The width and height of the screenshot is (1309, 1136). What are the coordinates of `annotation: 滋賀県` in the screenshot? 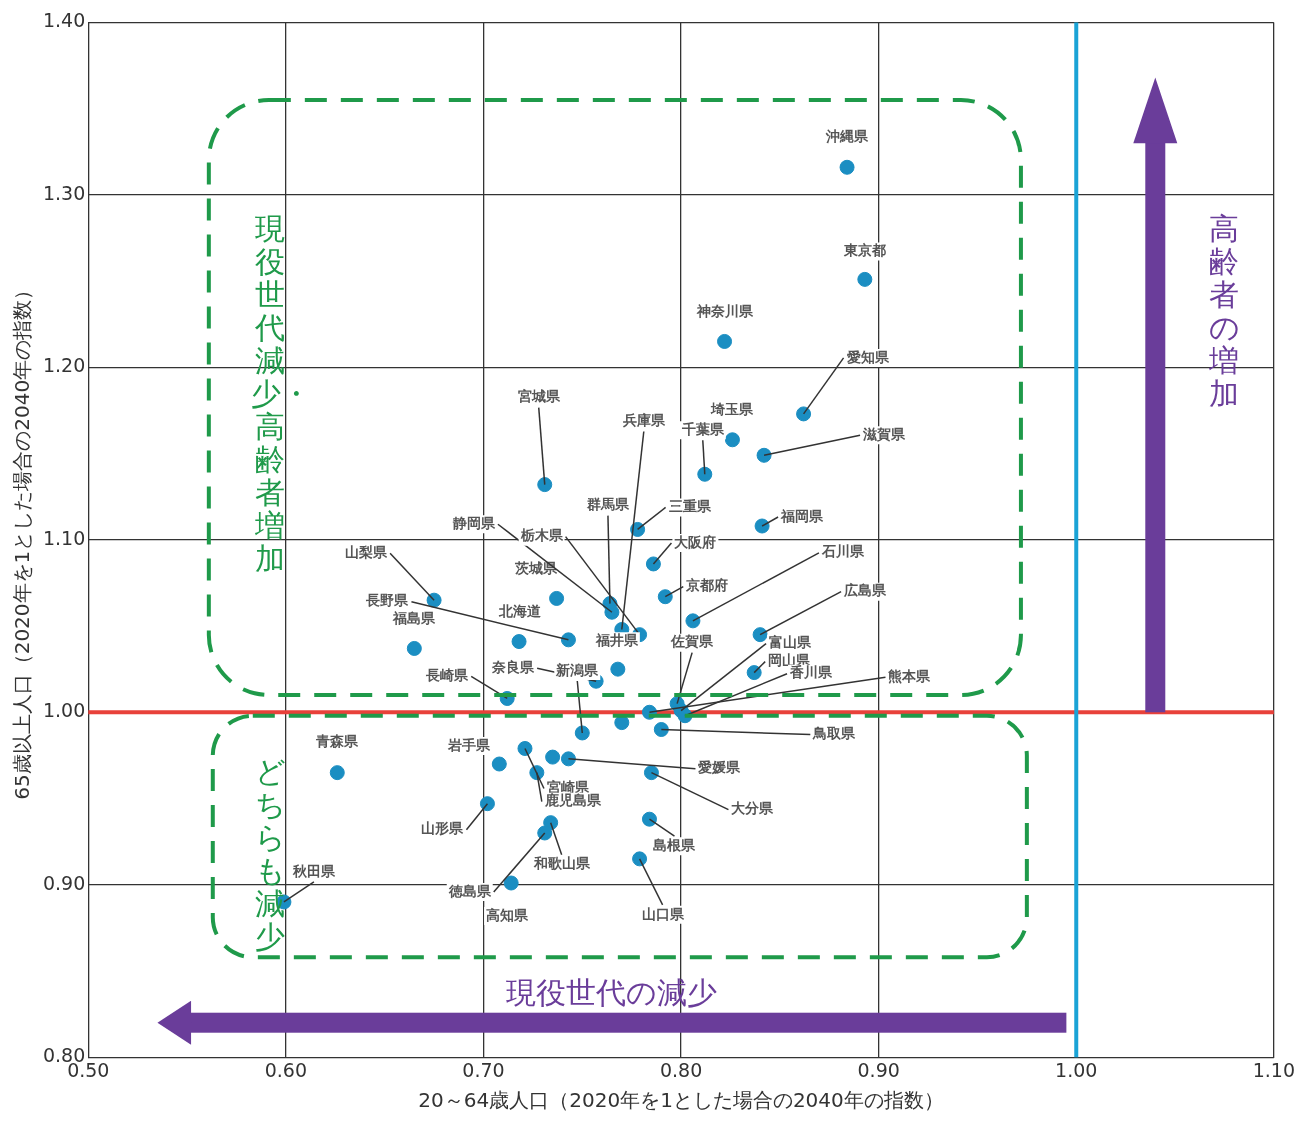 It's located at (884, 433).